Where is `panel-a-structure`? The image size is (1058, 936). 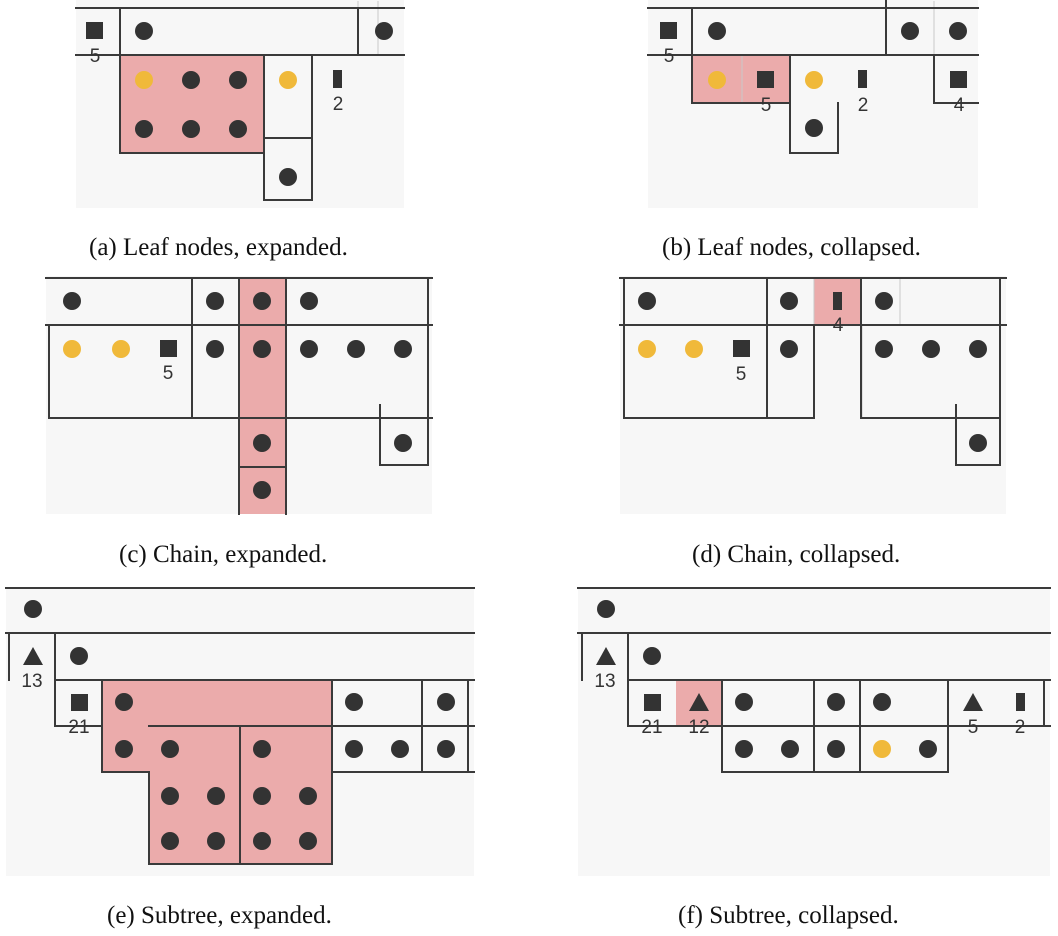 panel-a-structure is located at coordinates (240, 104).